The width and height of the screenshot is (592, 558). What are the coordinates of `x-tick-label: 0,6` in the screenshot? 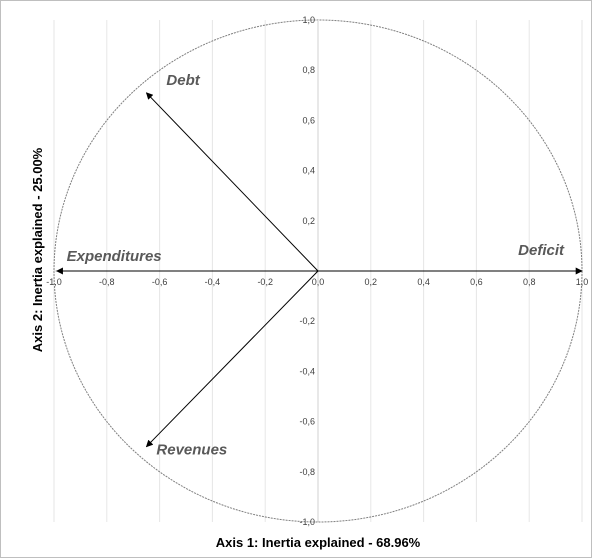 It's located at (476, 282).